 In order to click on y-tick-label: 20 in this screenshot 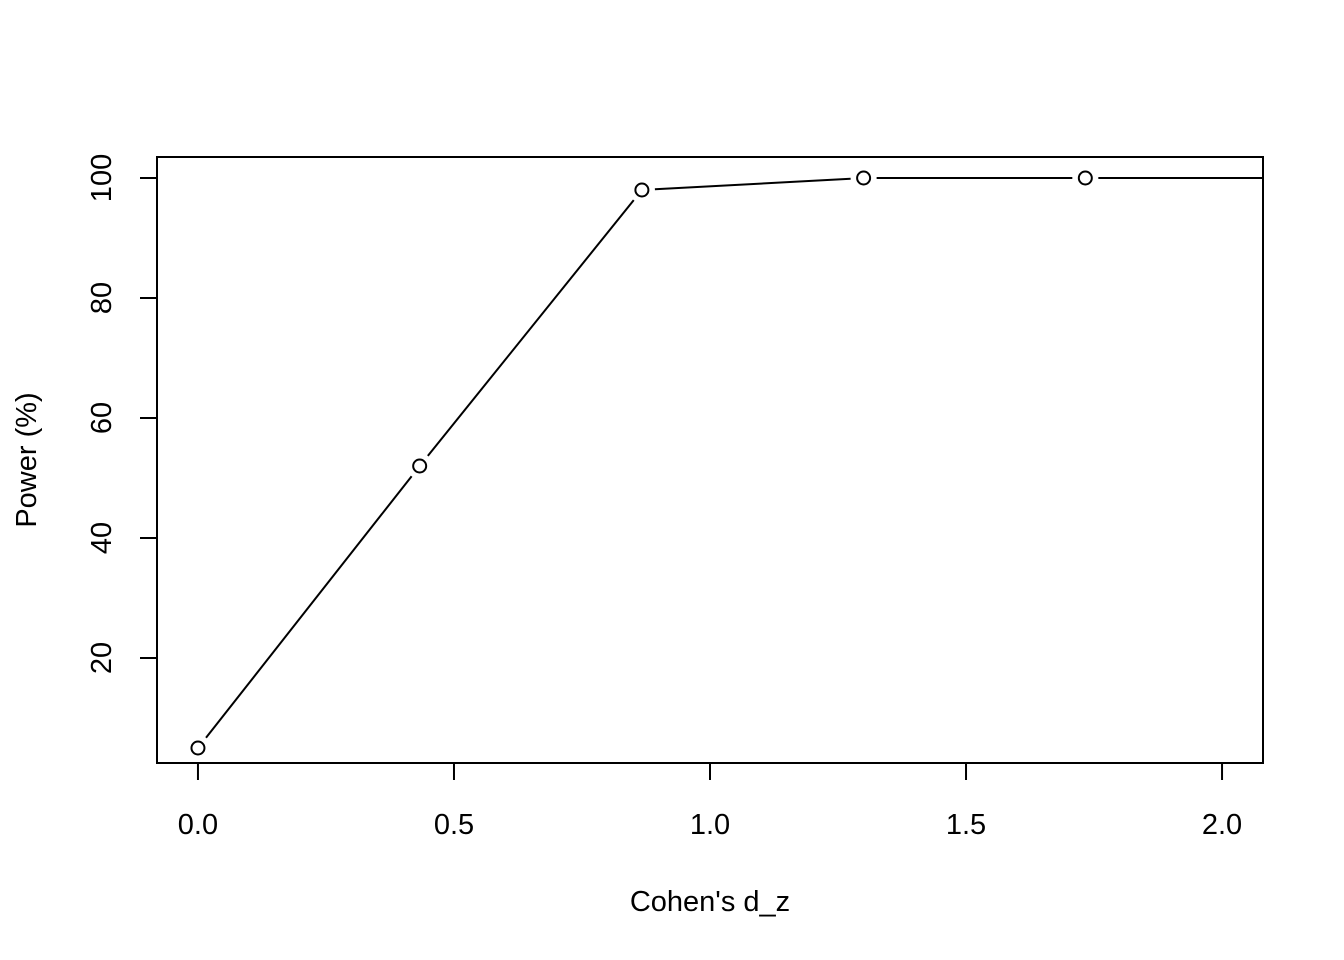, I will do `click(102, 658)`.